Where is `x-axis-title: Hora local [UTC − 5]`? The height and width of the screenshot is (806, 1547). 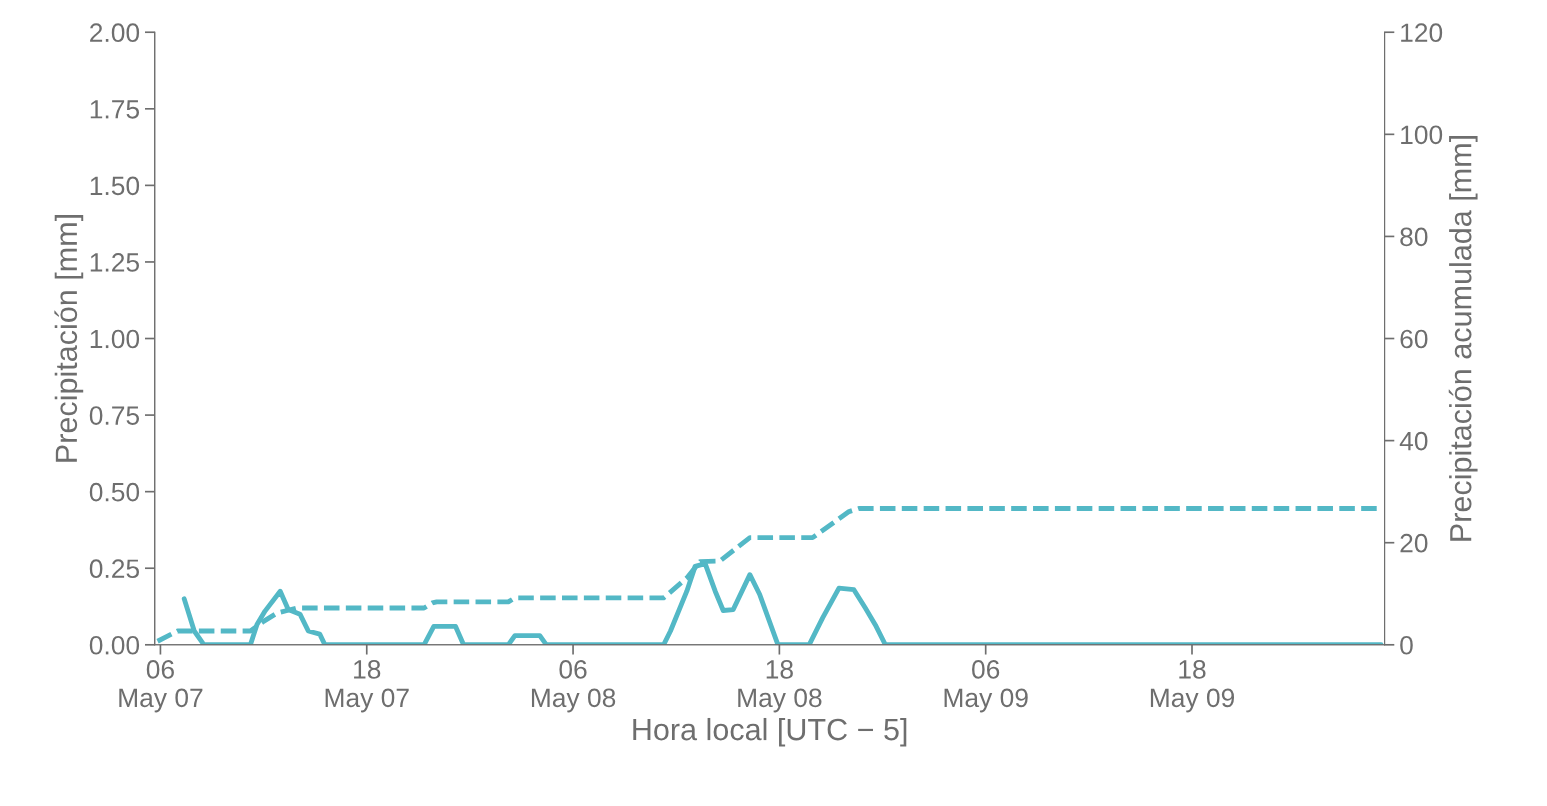
x-axis-title: Hora local [UTC − 5] is located at coordinates (770, 732).